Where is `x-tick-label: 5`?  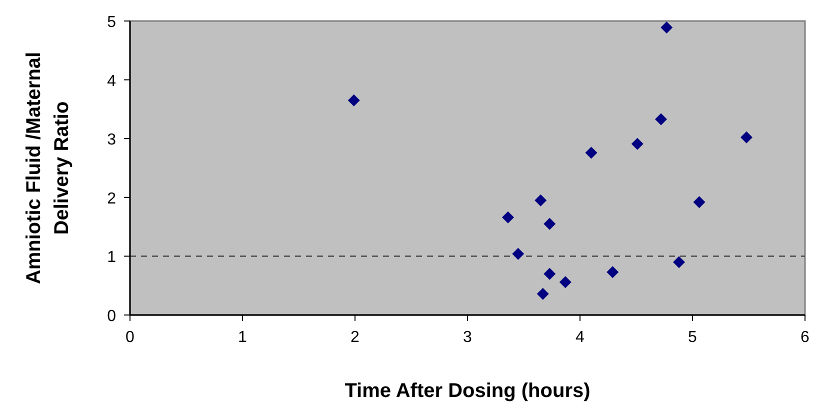 x-tick-label: 5 is located at coordinates (693, 337).